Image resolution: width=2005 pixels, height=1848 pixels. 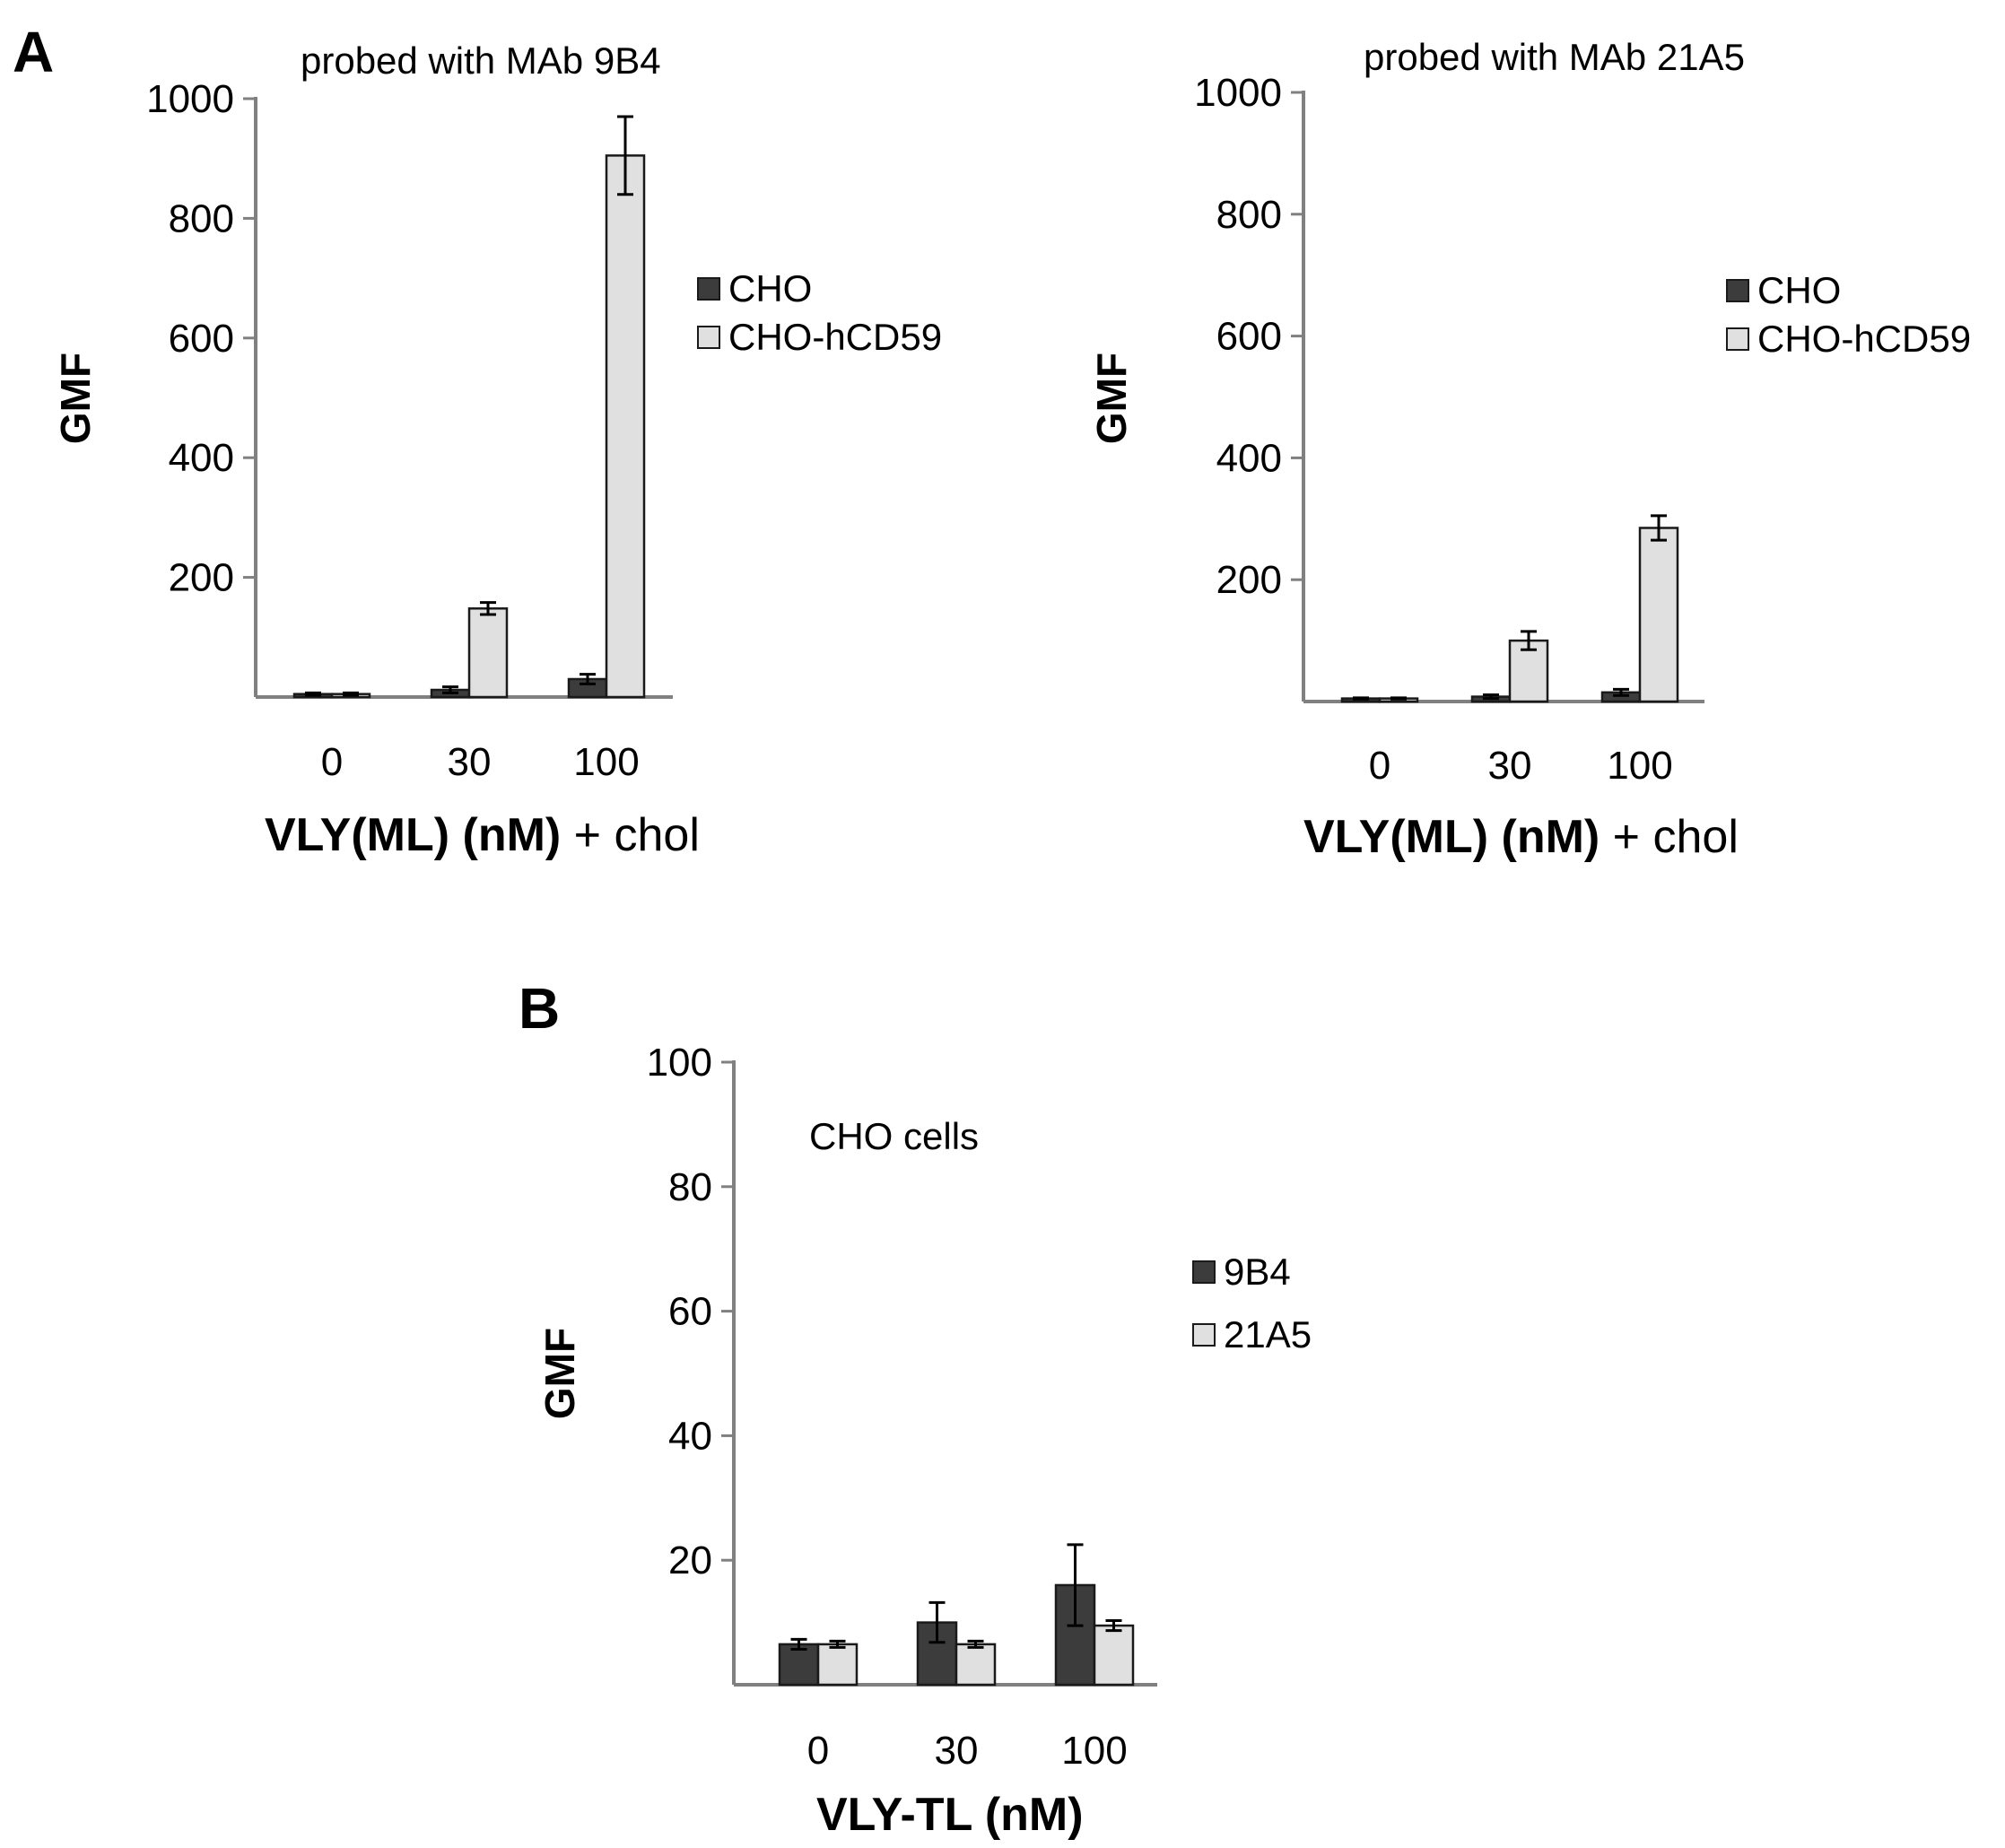 What do you see at coordinates (894, 1136) in the screenshot?
I see `chart-annotation: CHO cells` at bounding box center [894, 1136].